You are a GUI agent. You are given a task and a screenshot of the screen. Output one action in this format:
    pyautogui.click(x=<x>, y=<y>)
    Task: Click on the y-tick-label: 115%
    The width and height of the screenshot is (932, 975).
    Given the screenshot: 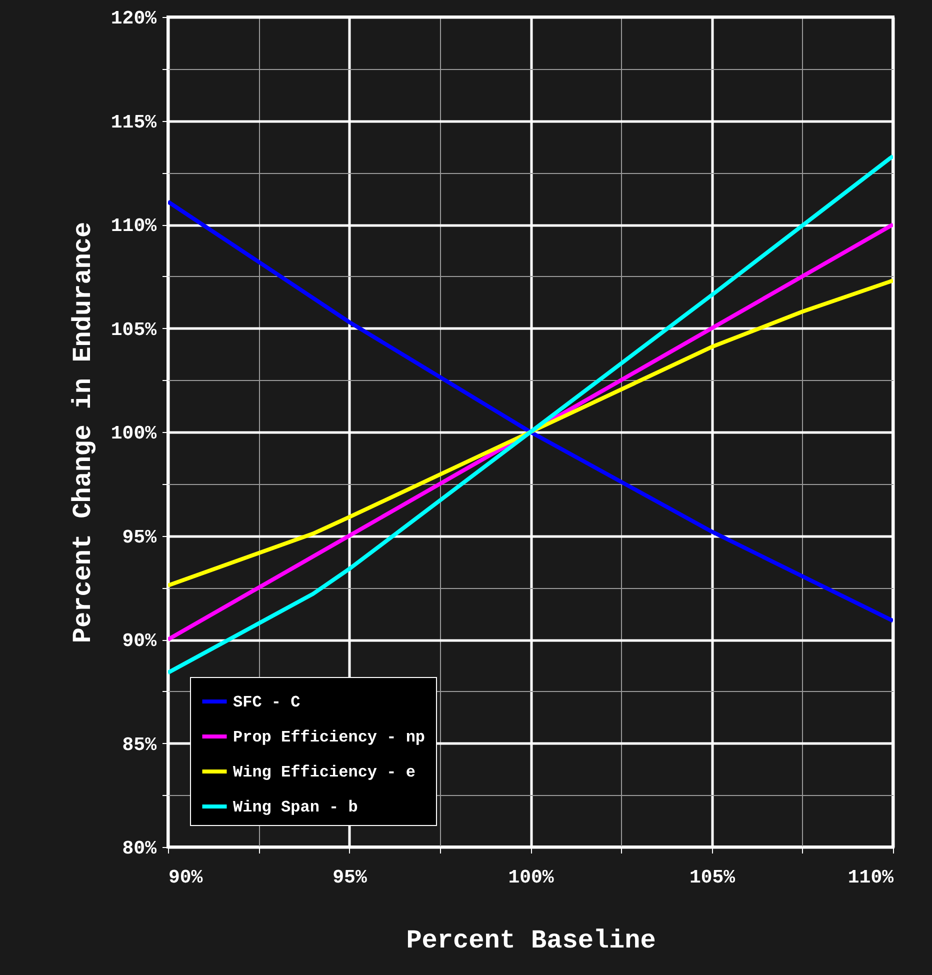 What is the action you would take?
    pyautogui.click(x=134, y=122)
    